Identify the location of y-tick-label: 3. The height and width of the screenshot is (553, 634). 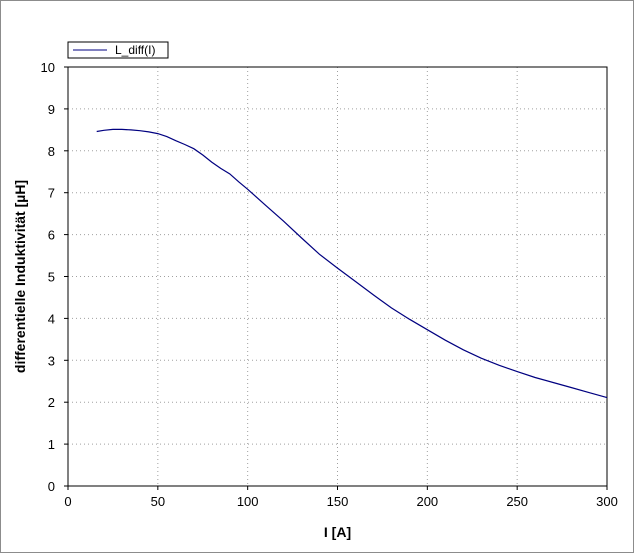
(51, 360).